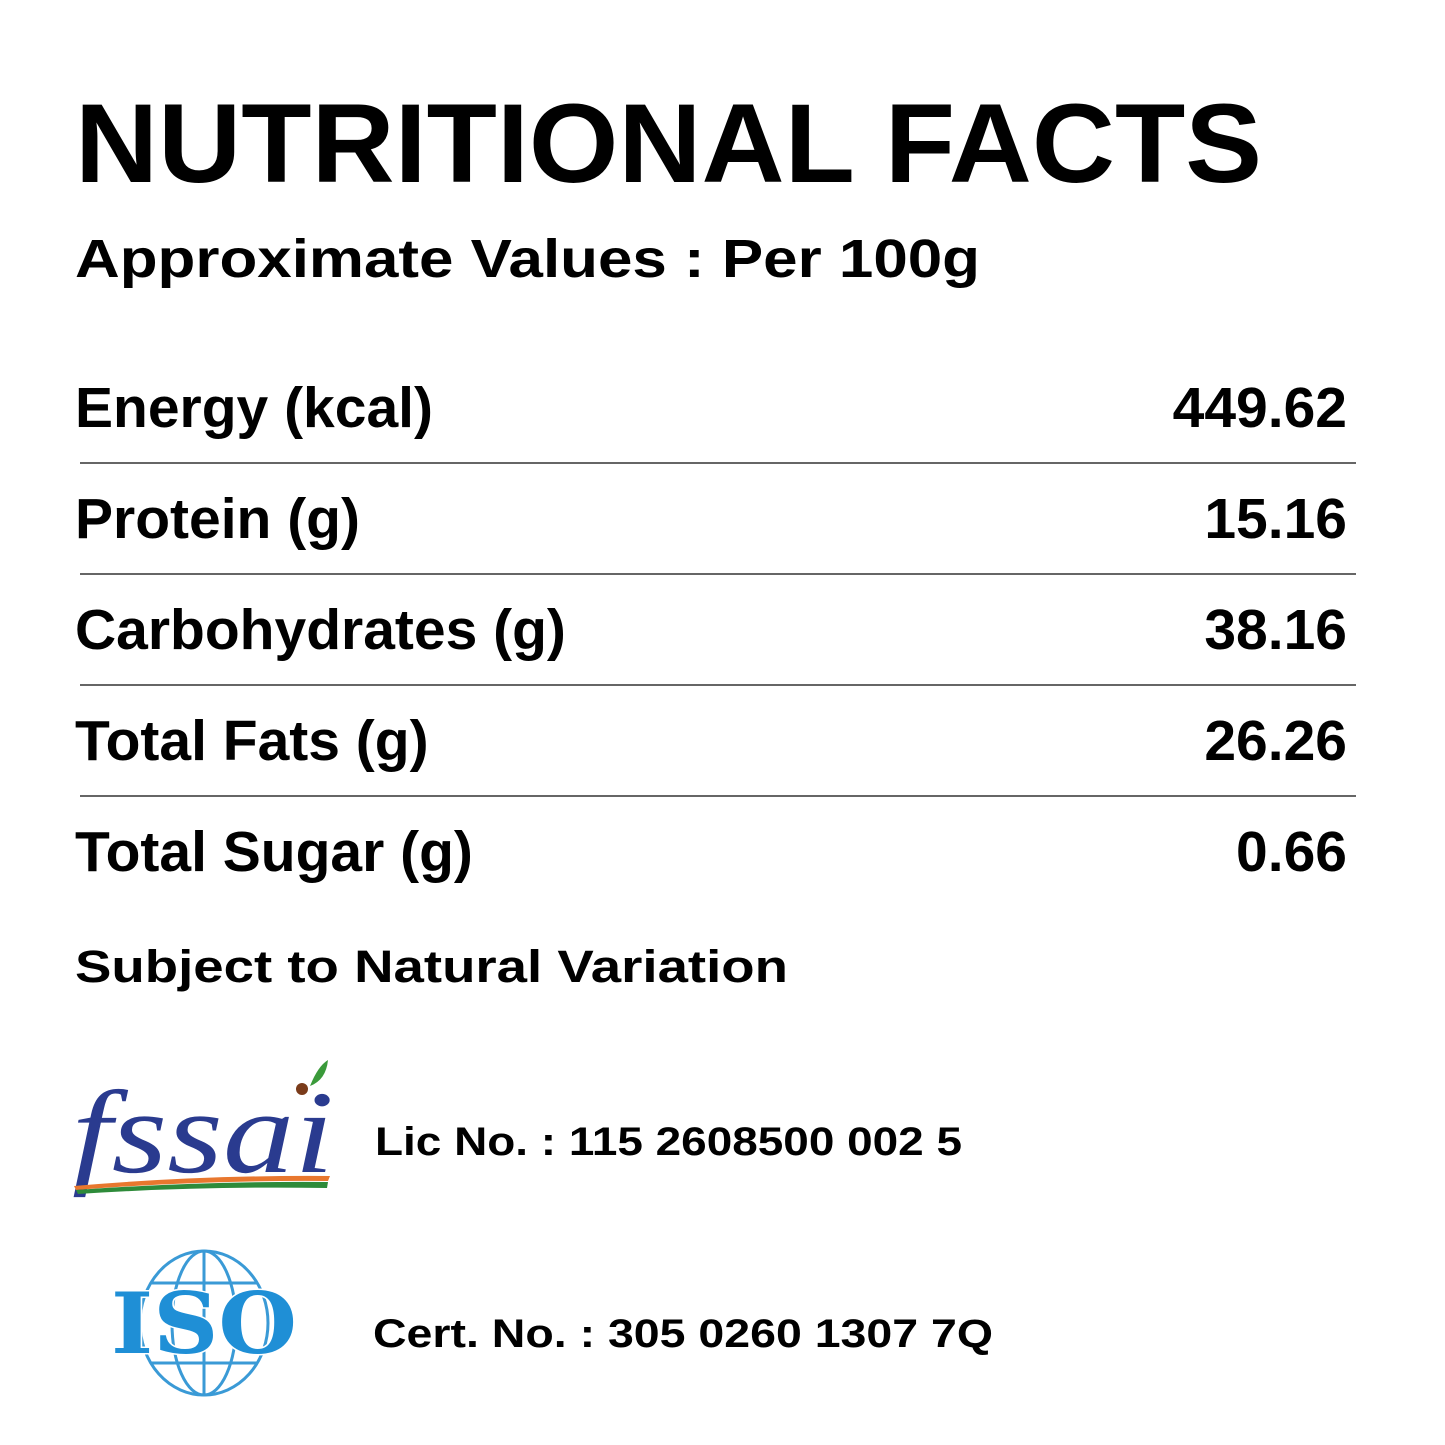 The width and height of the screenshot is (1445, 1445). What do you see at coordinates (217, 519) in the screenshot?
I see `nutrient-label: Protein (g)` at bounding box center [217, 519].